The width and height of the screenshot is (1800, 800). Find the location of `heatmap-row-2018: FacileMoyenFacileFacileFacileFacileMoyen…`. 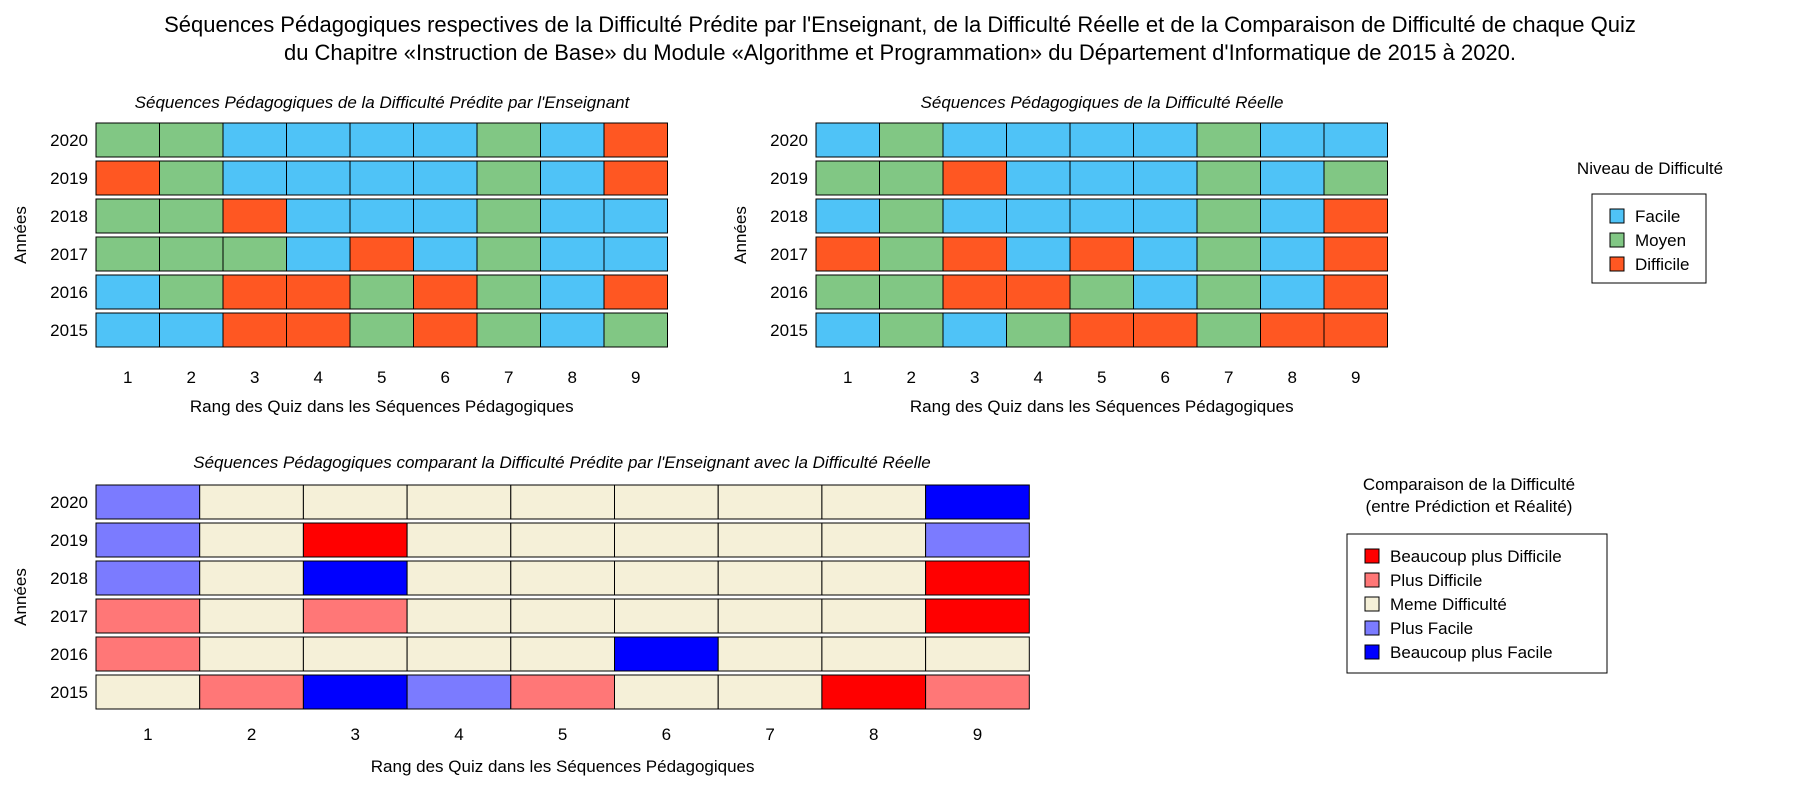

heatmap-row-2018: FacileMoyenFacileFacileFacileFacileMoyen… is located at coordinates (1101, 216).